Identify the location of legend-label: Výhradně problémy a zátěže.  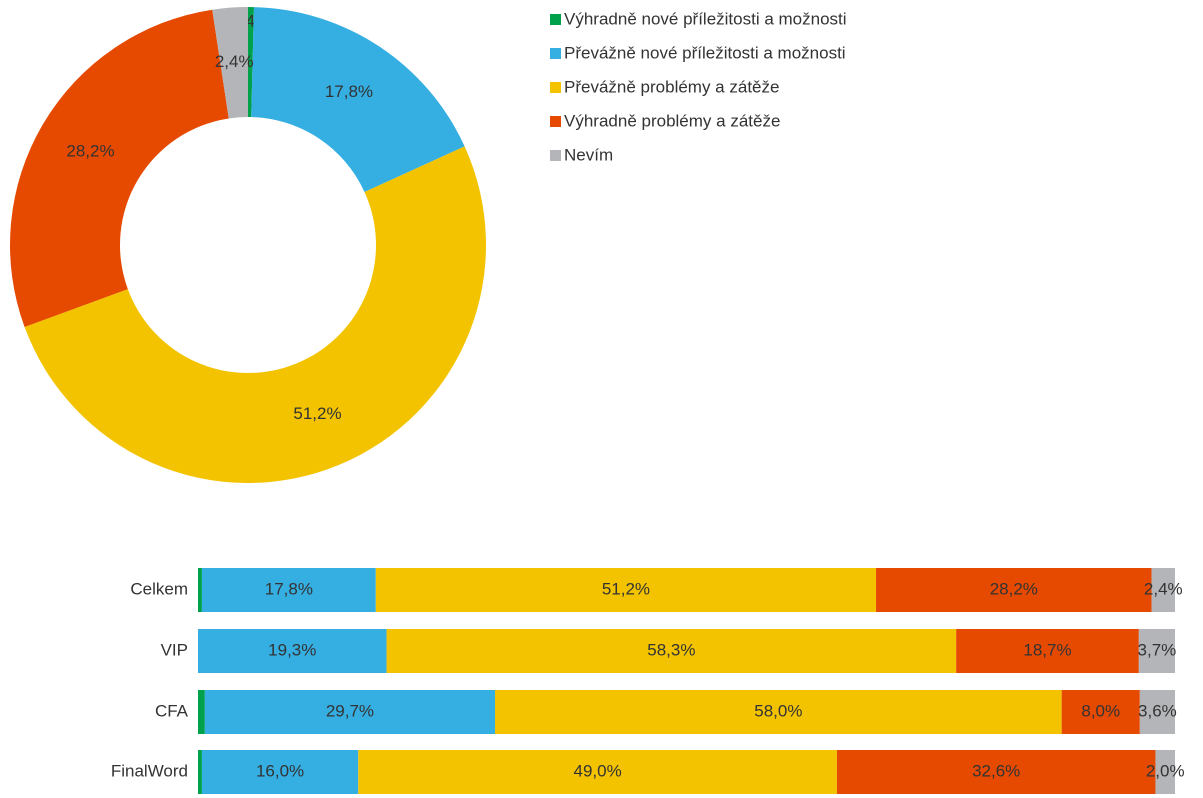
(672, 120).